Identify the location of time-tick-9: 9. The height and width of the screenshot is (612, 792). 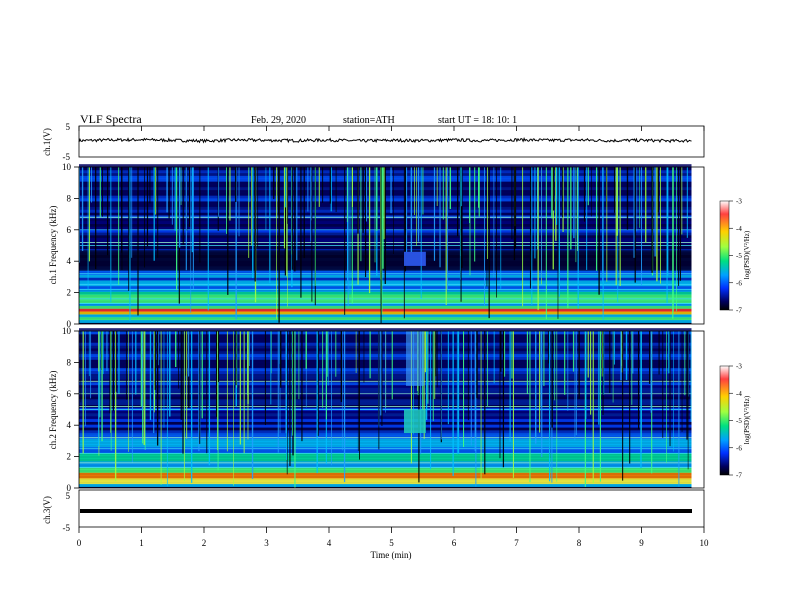
(641, 543).